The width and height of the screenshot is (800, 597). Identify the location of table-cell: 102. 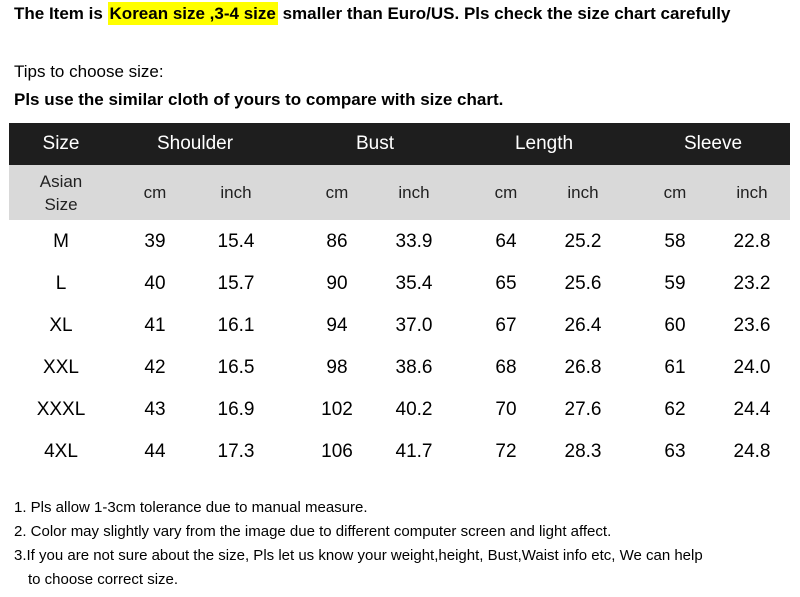
(337, 409).